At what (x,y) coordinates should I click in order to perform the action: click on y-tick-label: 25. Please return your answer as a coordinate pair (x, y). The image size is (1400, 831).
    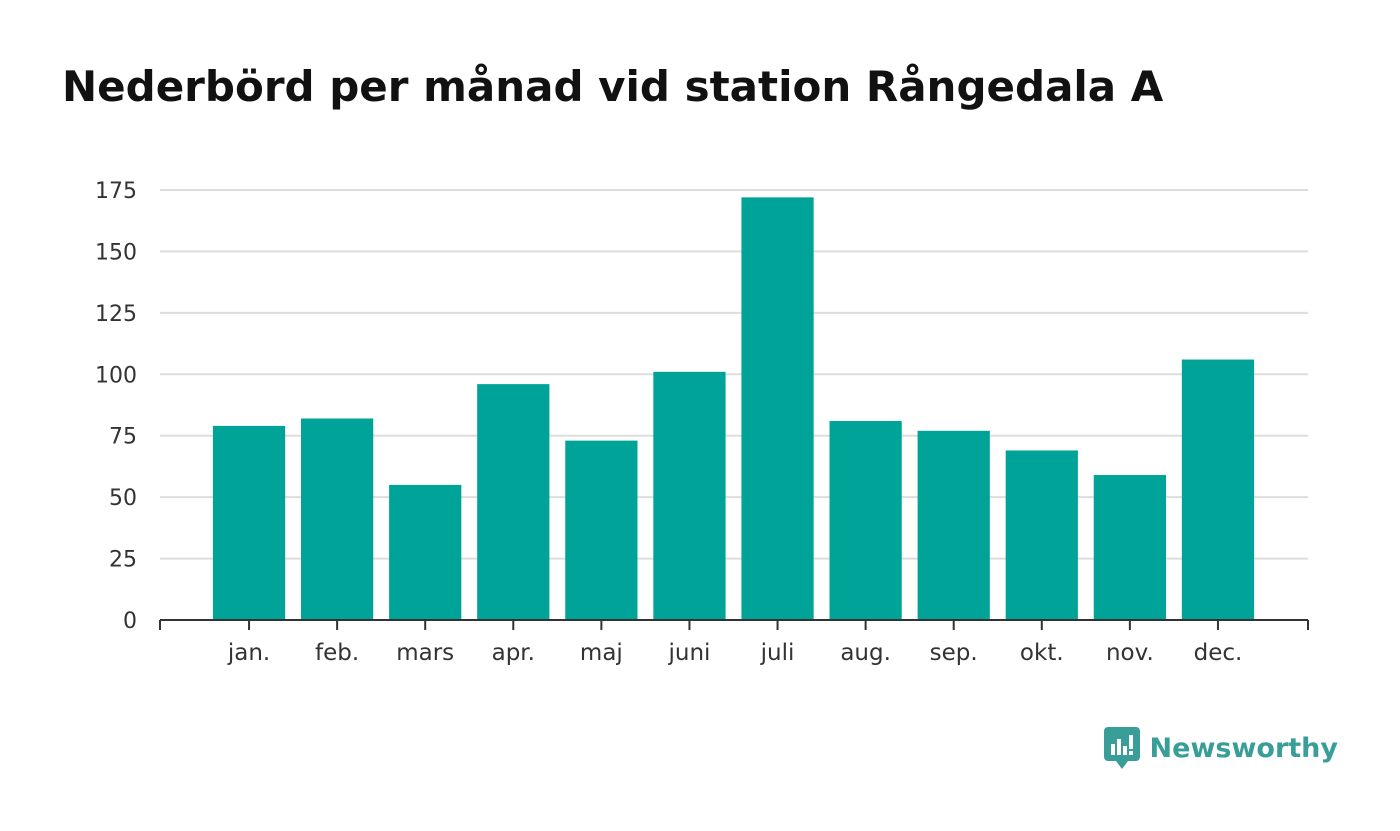
    Looking at the image, I should click on (123, 560).